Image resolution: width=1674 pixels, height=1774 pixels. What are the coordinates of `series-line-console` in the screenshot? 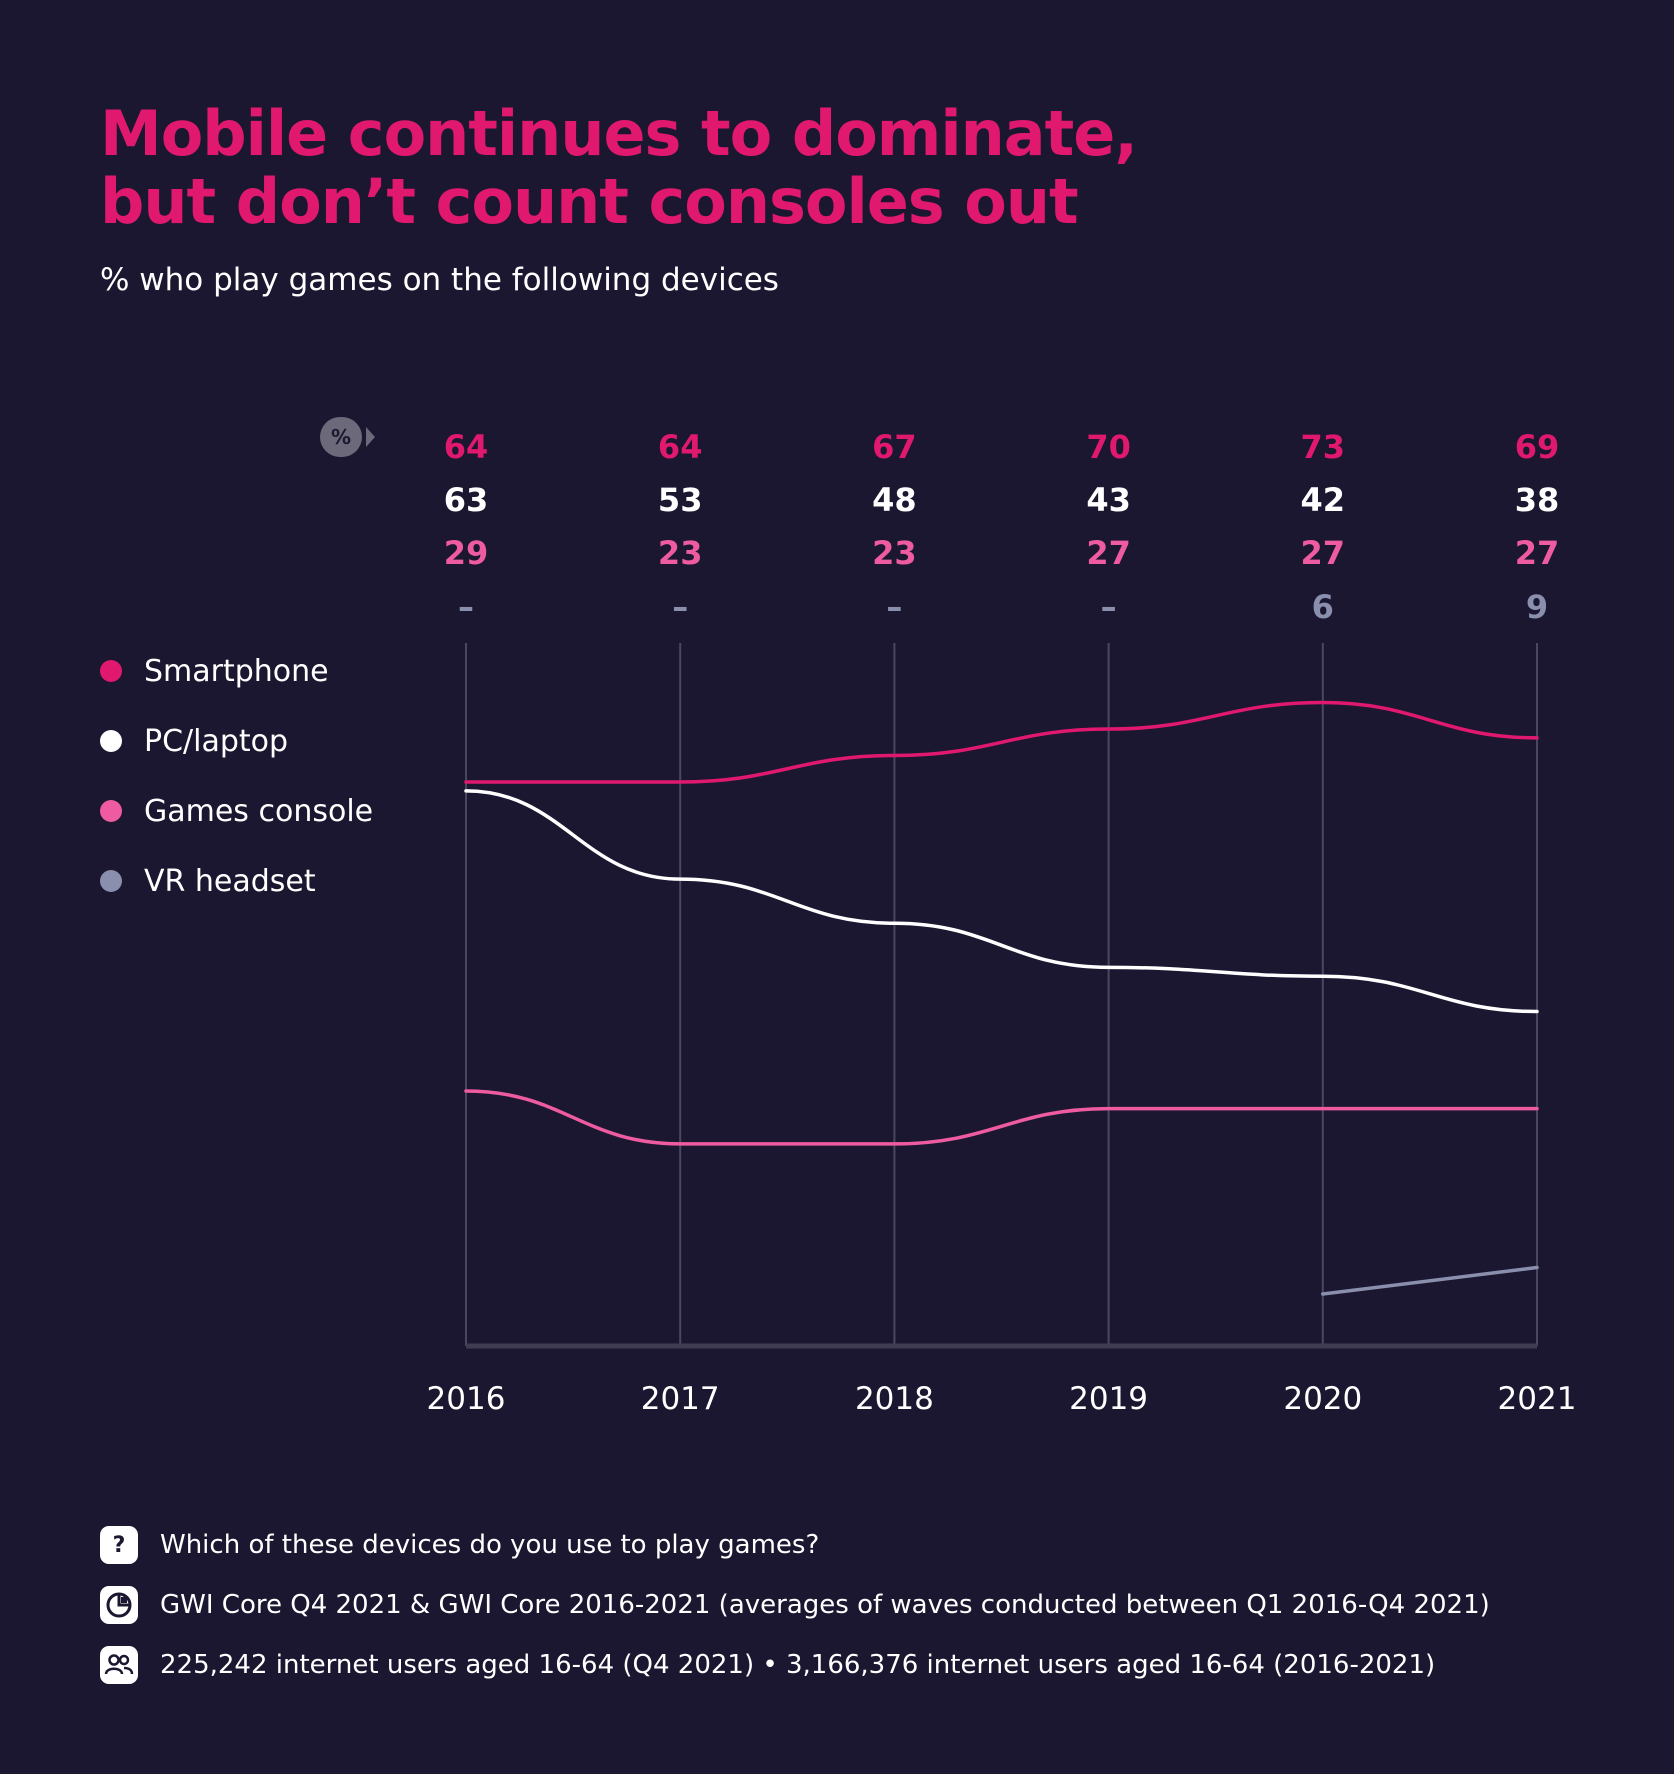 It's located at (1001, 1117).